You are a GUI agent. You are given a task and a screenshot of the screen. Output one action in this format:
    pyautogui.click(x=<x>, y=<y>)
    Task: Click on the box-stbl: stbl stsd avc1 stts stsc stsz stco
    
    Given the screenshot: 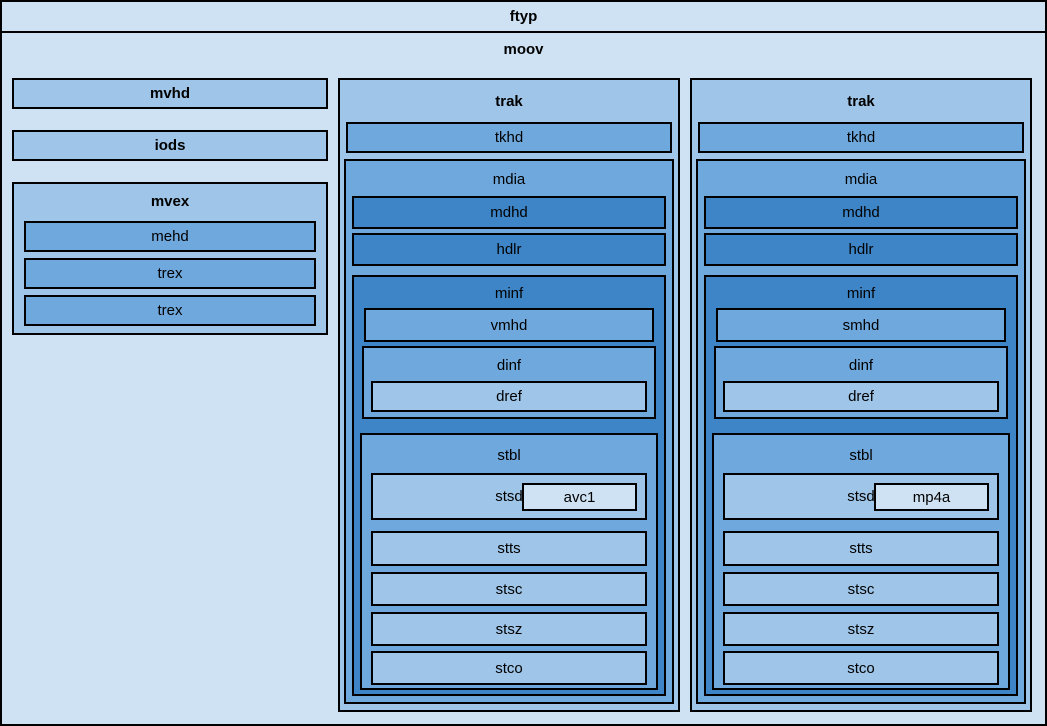 What is the action you would take?
    pyautogui.click(x=509, y=561)
    